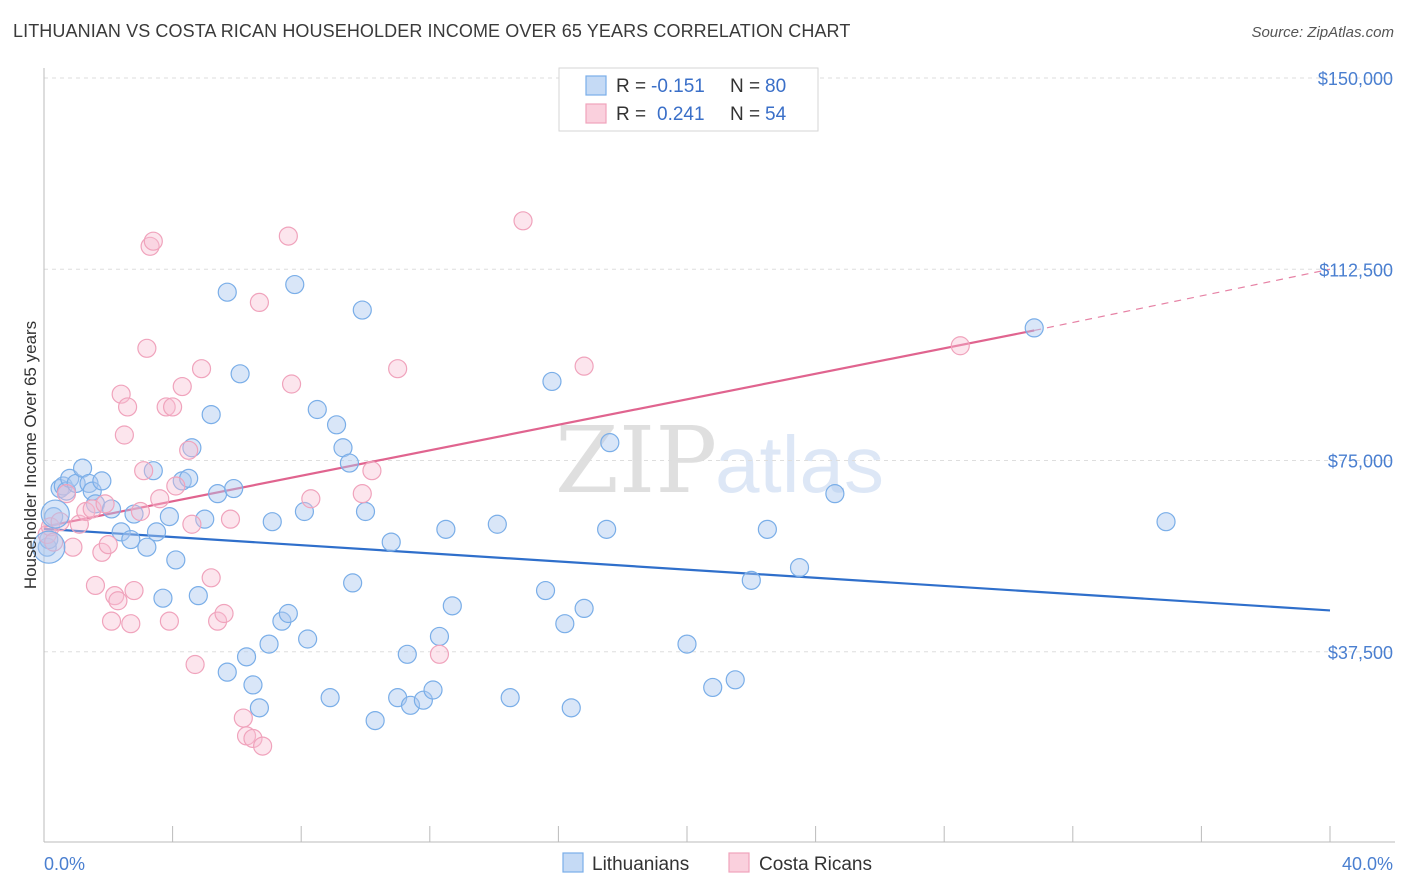 The width and height of the screenshot is (1406, 892). Describe the element at coordinates (30, 455) in the screenshot. I see `y-axis-label: Householder Income Over 65 years` at that location.